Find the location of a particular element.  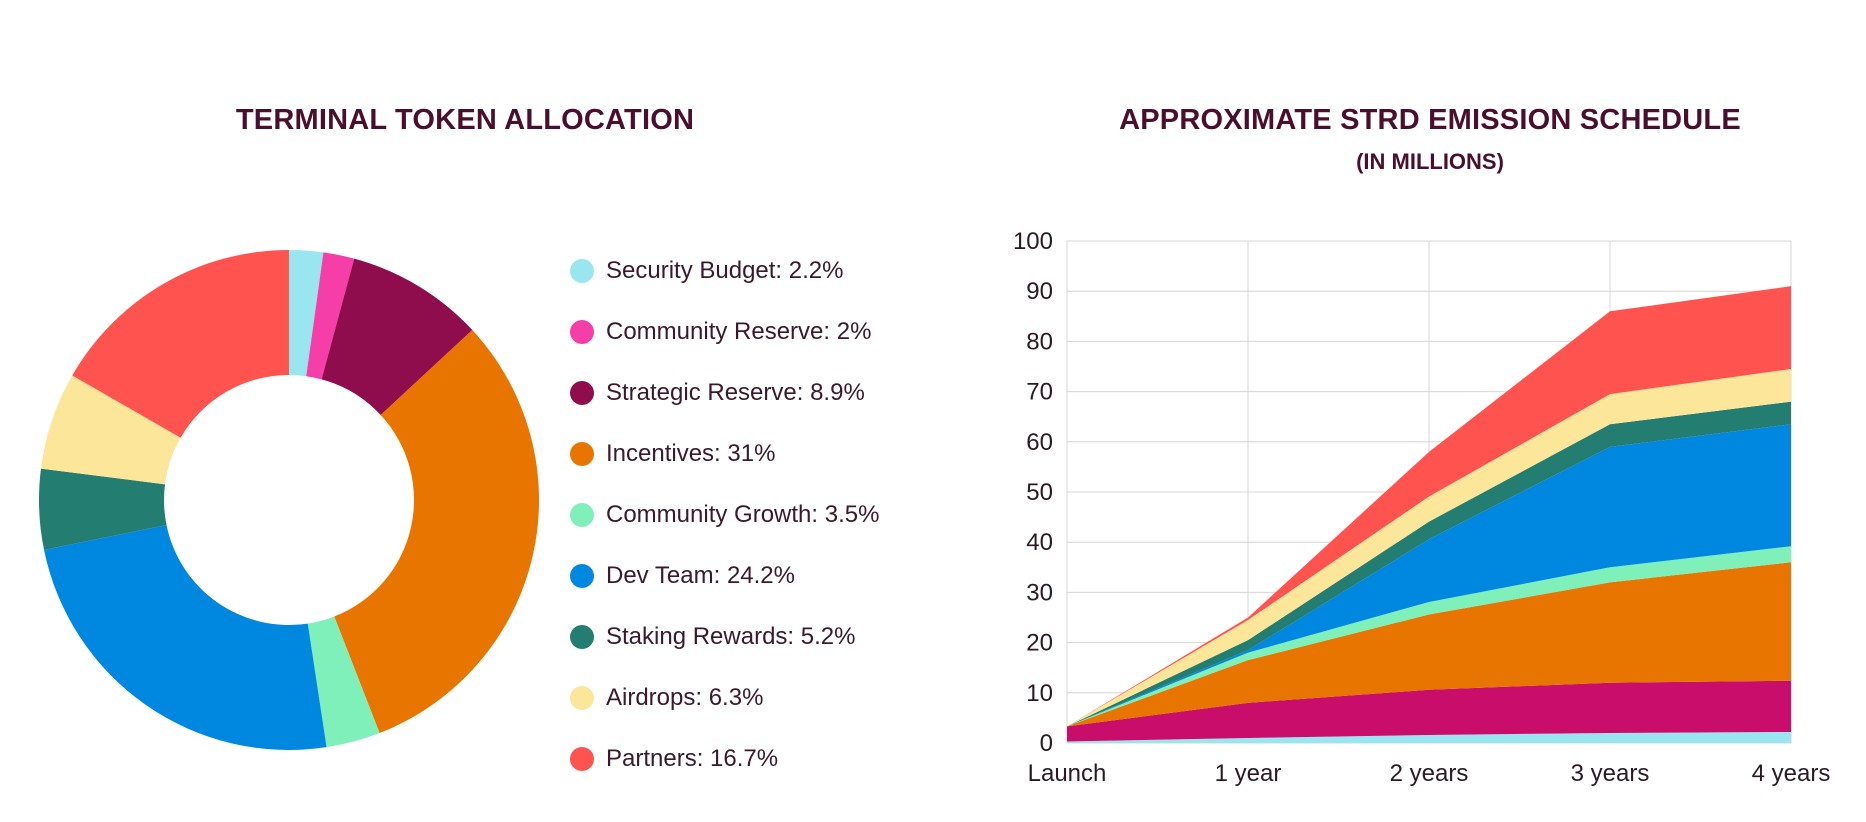

x-tick-label: 1 year is located at coordinates (1248, 773).